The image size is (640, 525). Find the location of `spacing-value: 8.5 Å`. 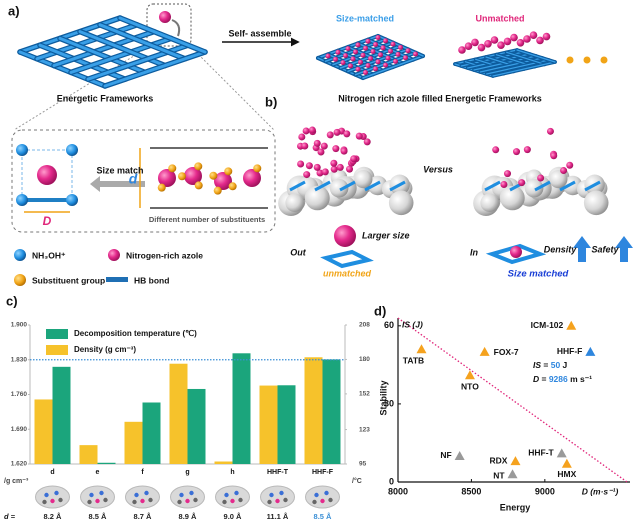

spacing-value: 8.5 Å is located at coordinates (98, 516).